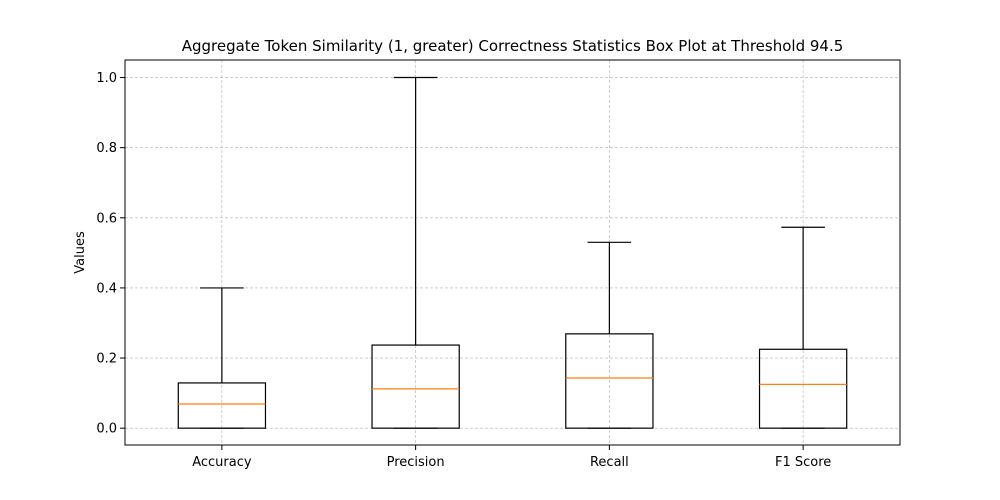  What do you see at coordinates (106, 78) in the screenshot?
I see `y-tick-label: 1.0` at bounding box center [106, 78].